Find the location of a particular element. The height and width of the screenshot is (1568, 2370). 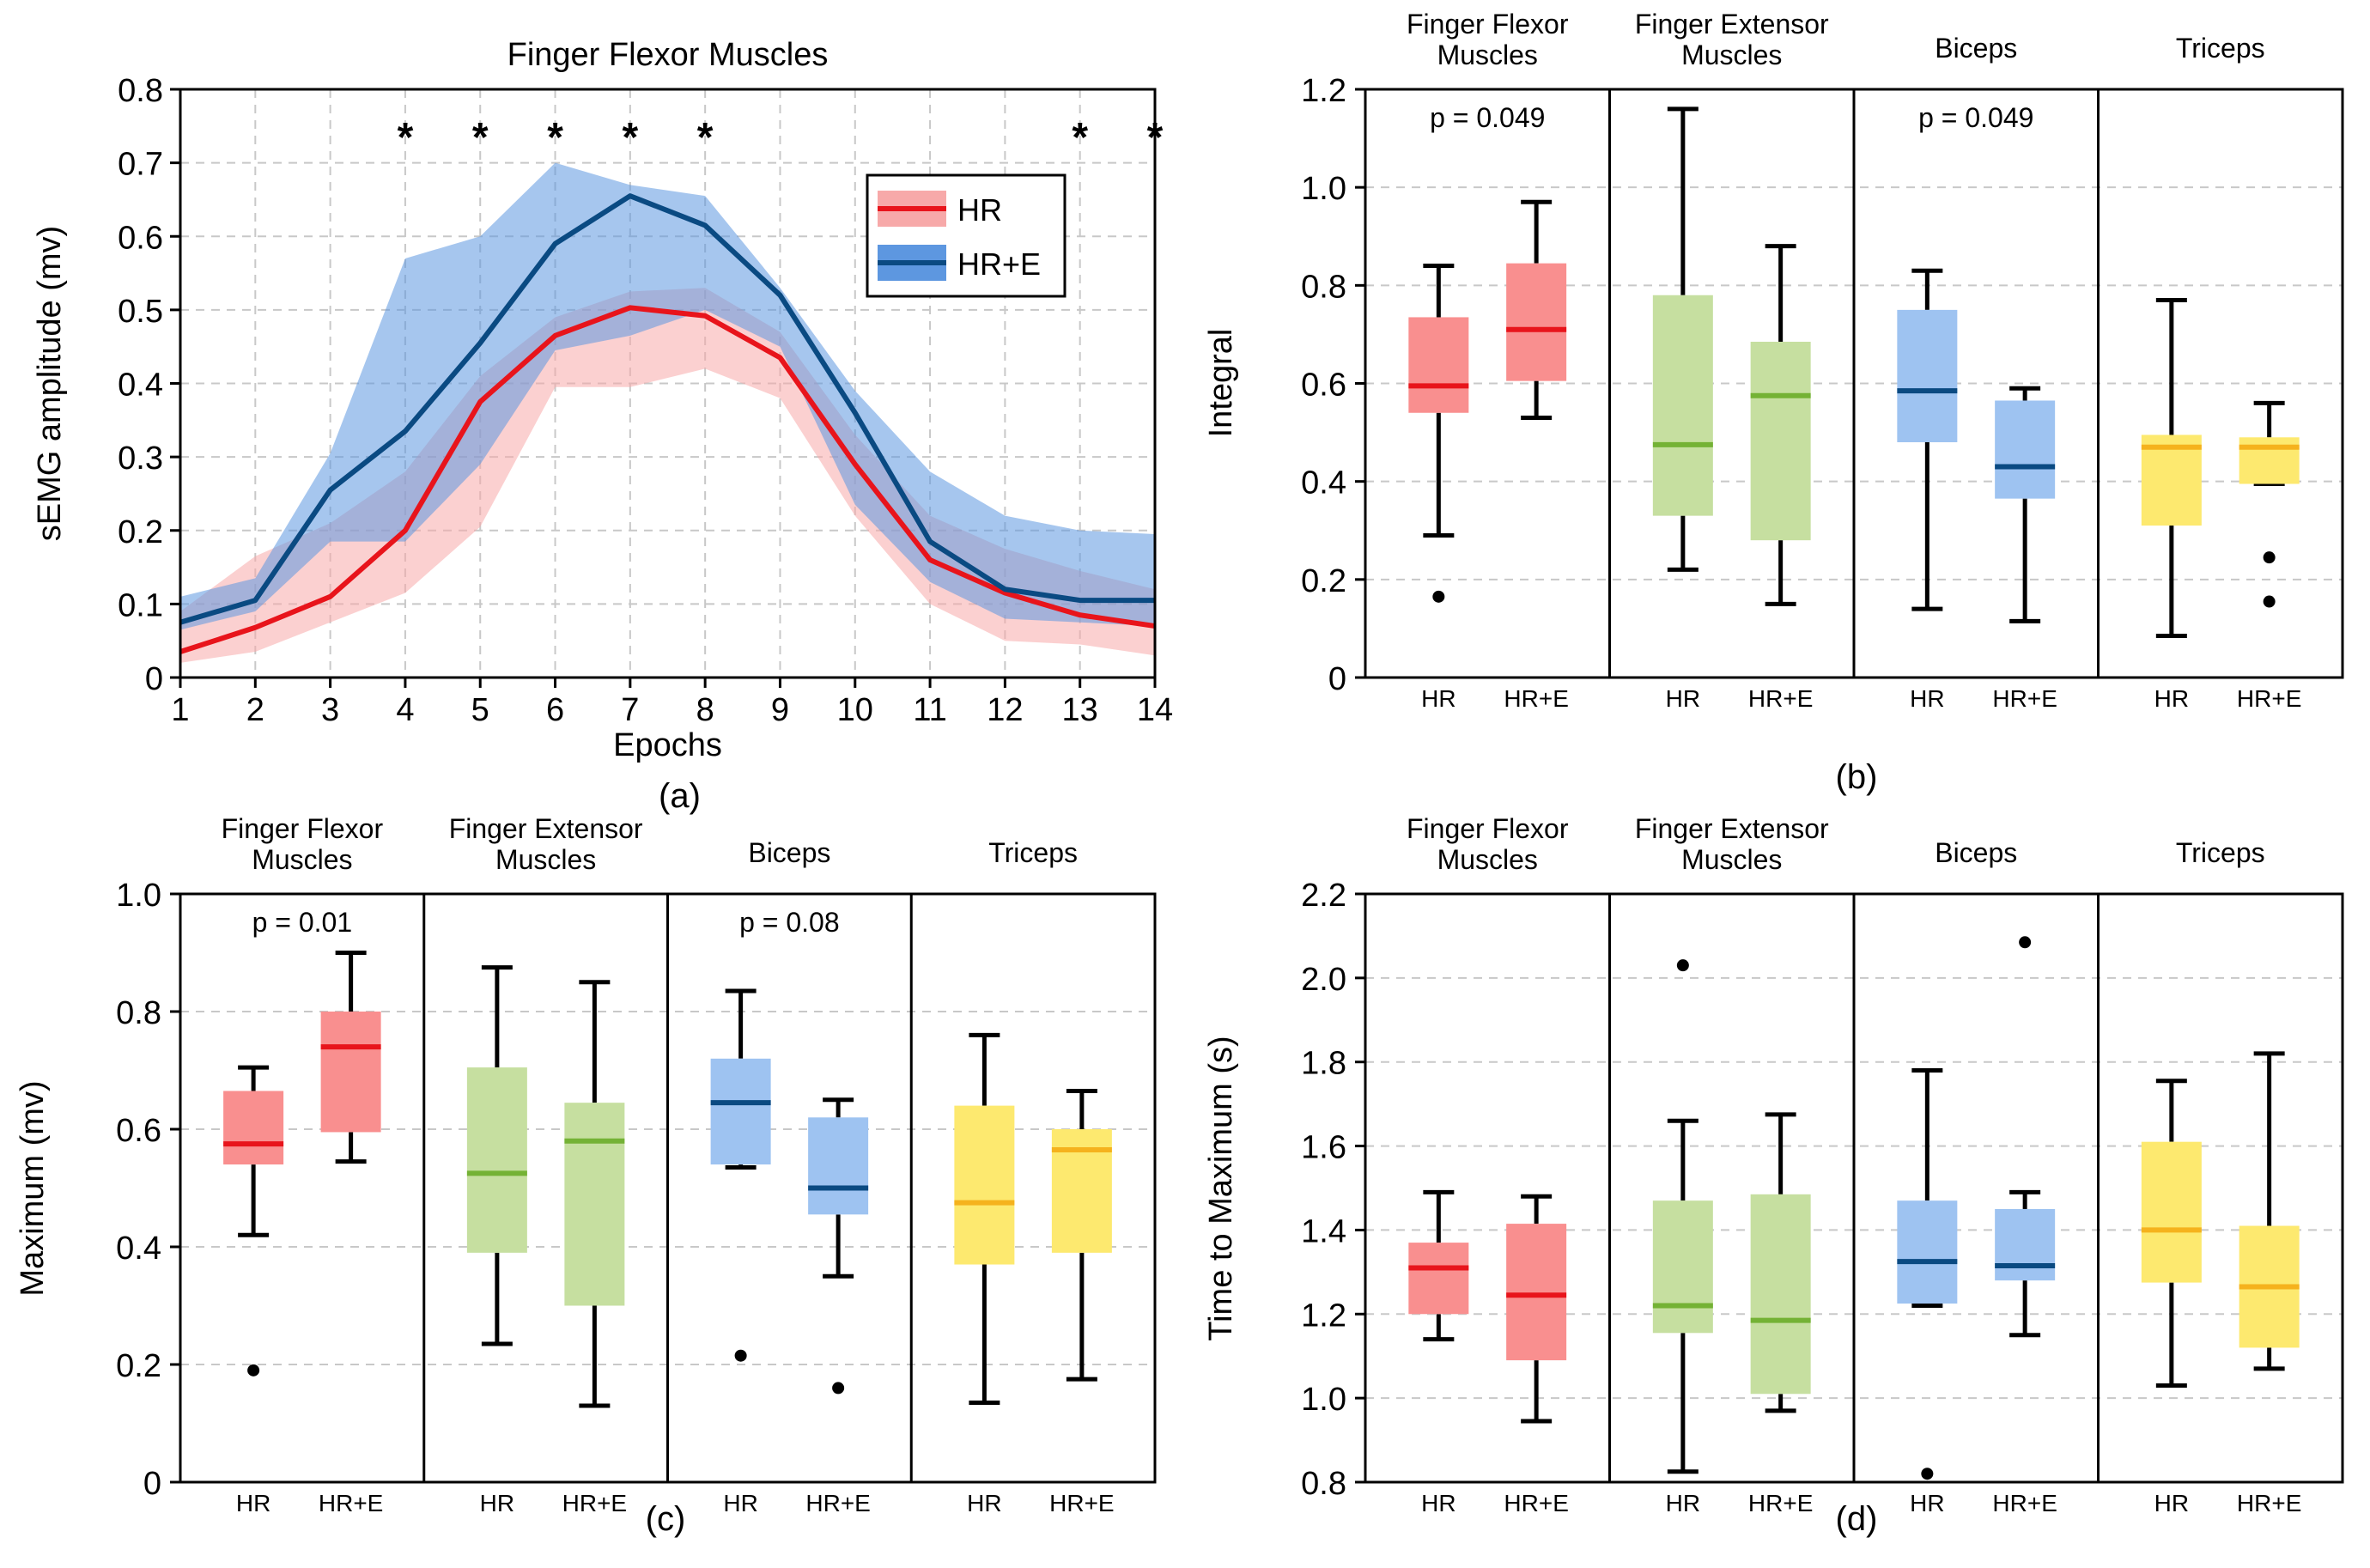

y-tick-label: 0.1 is located at coordinates (140, 605).